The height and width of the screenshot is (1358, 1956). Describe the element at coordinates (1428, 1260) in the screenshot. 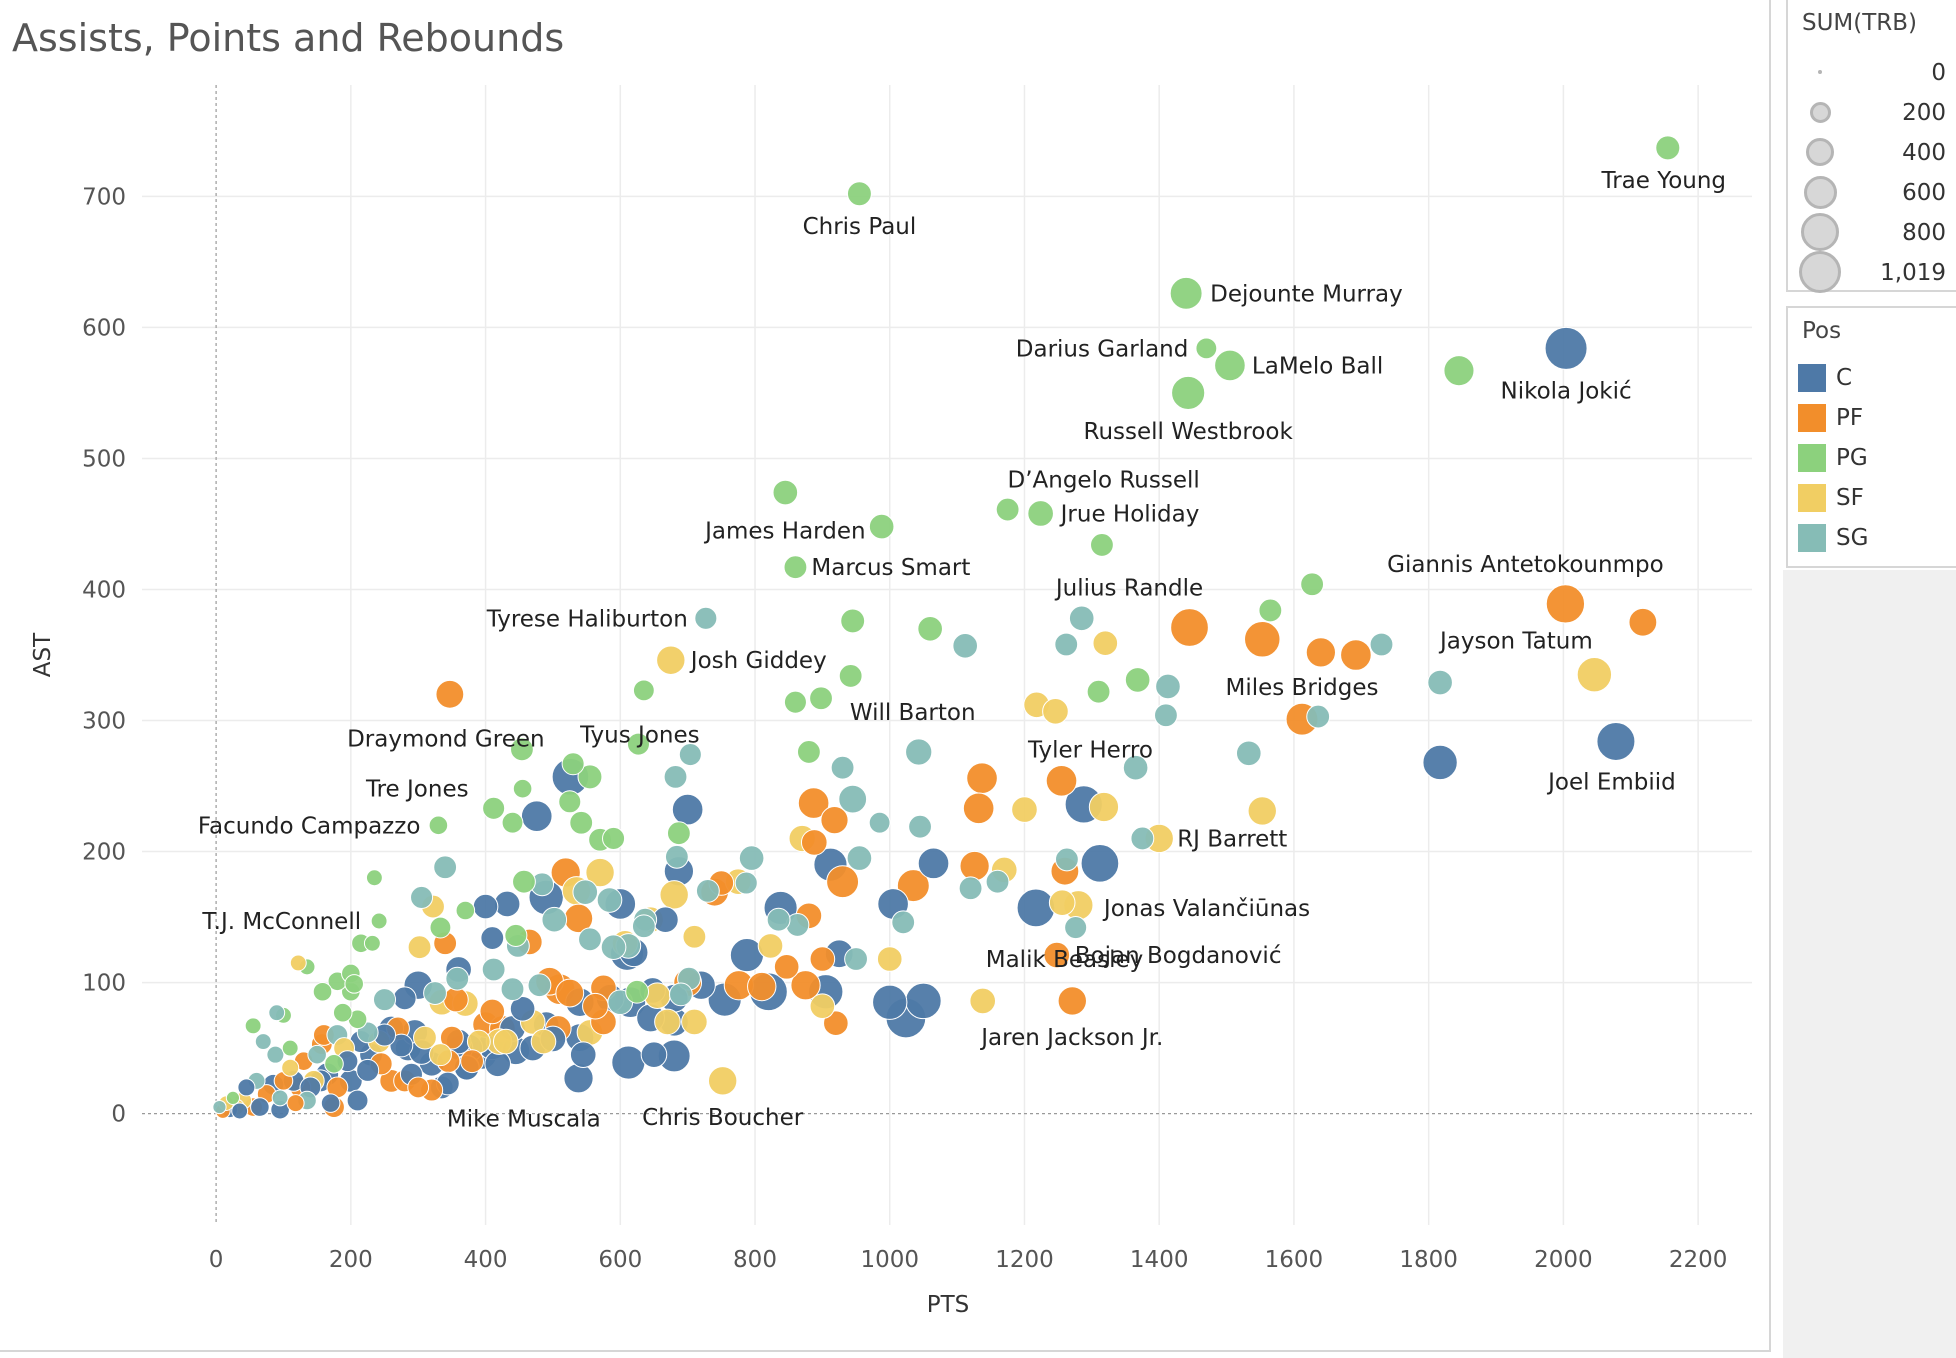

I see `x-tick-label: 1800` at that location.